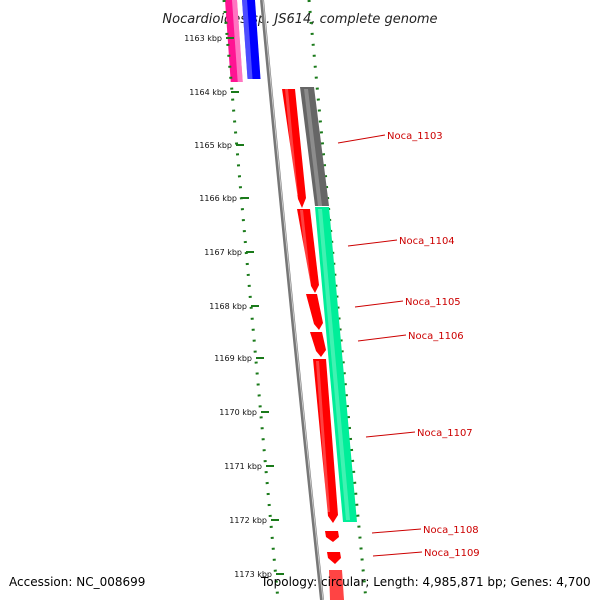 This screenshot has height=600, width=600. Describe the element at coordinates (228, 306) in the screenshot. I see `tick-label: 1168 kbp` at that location.